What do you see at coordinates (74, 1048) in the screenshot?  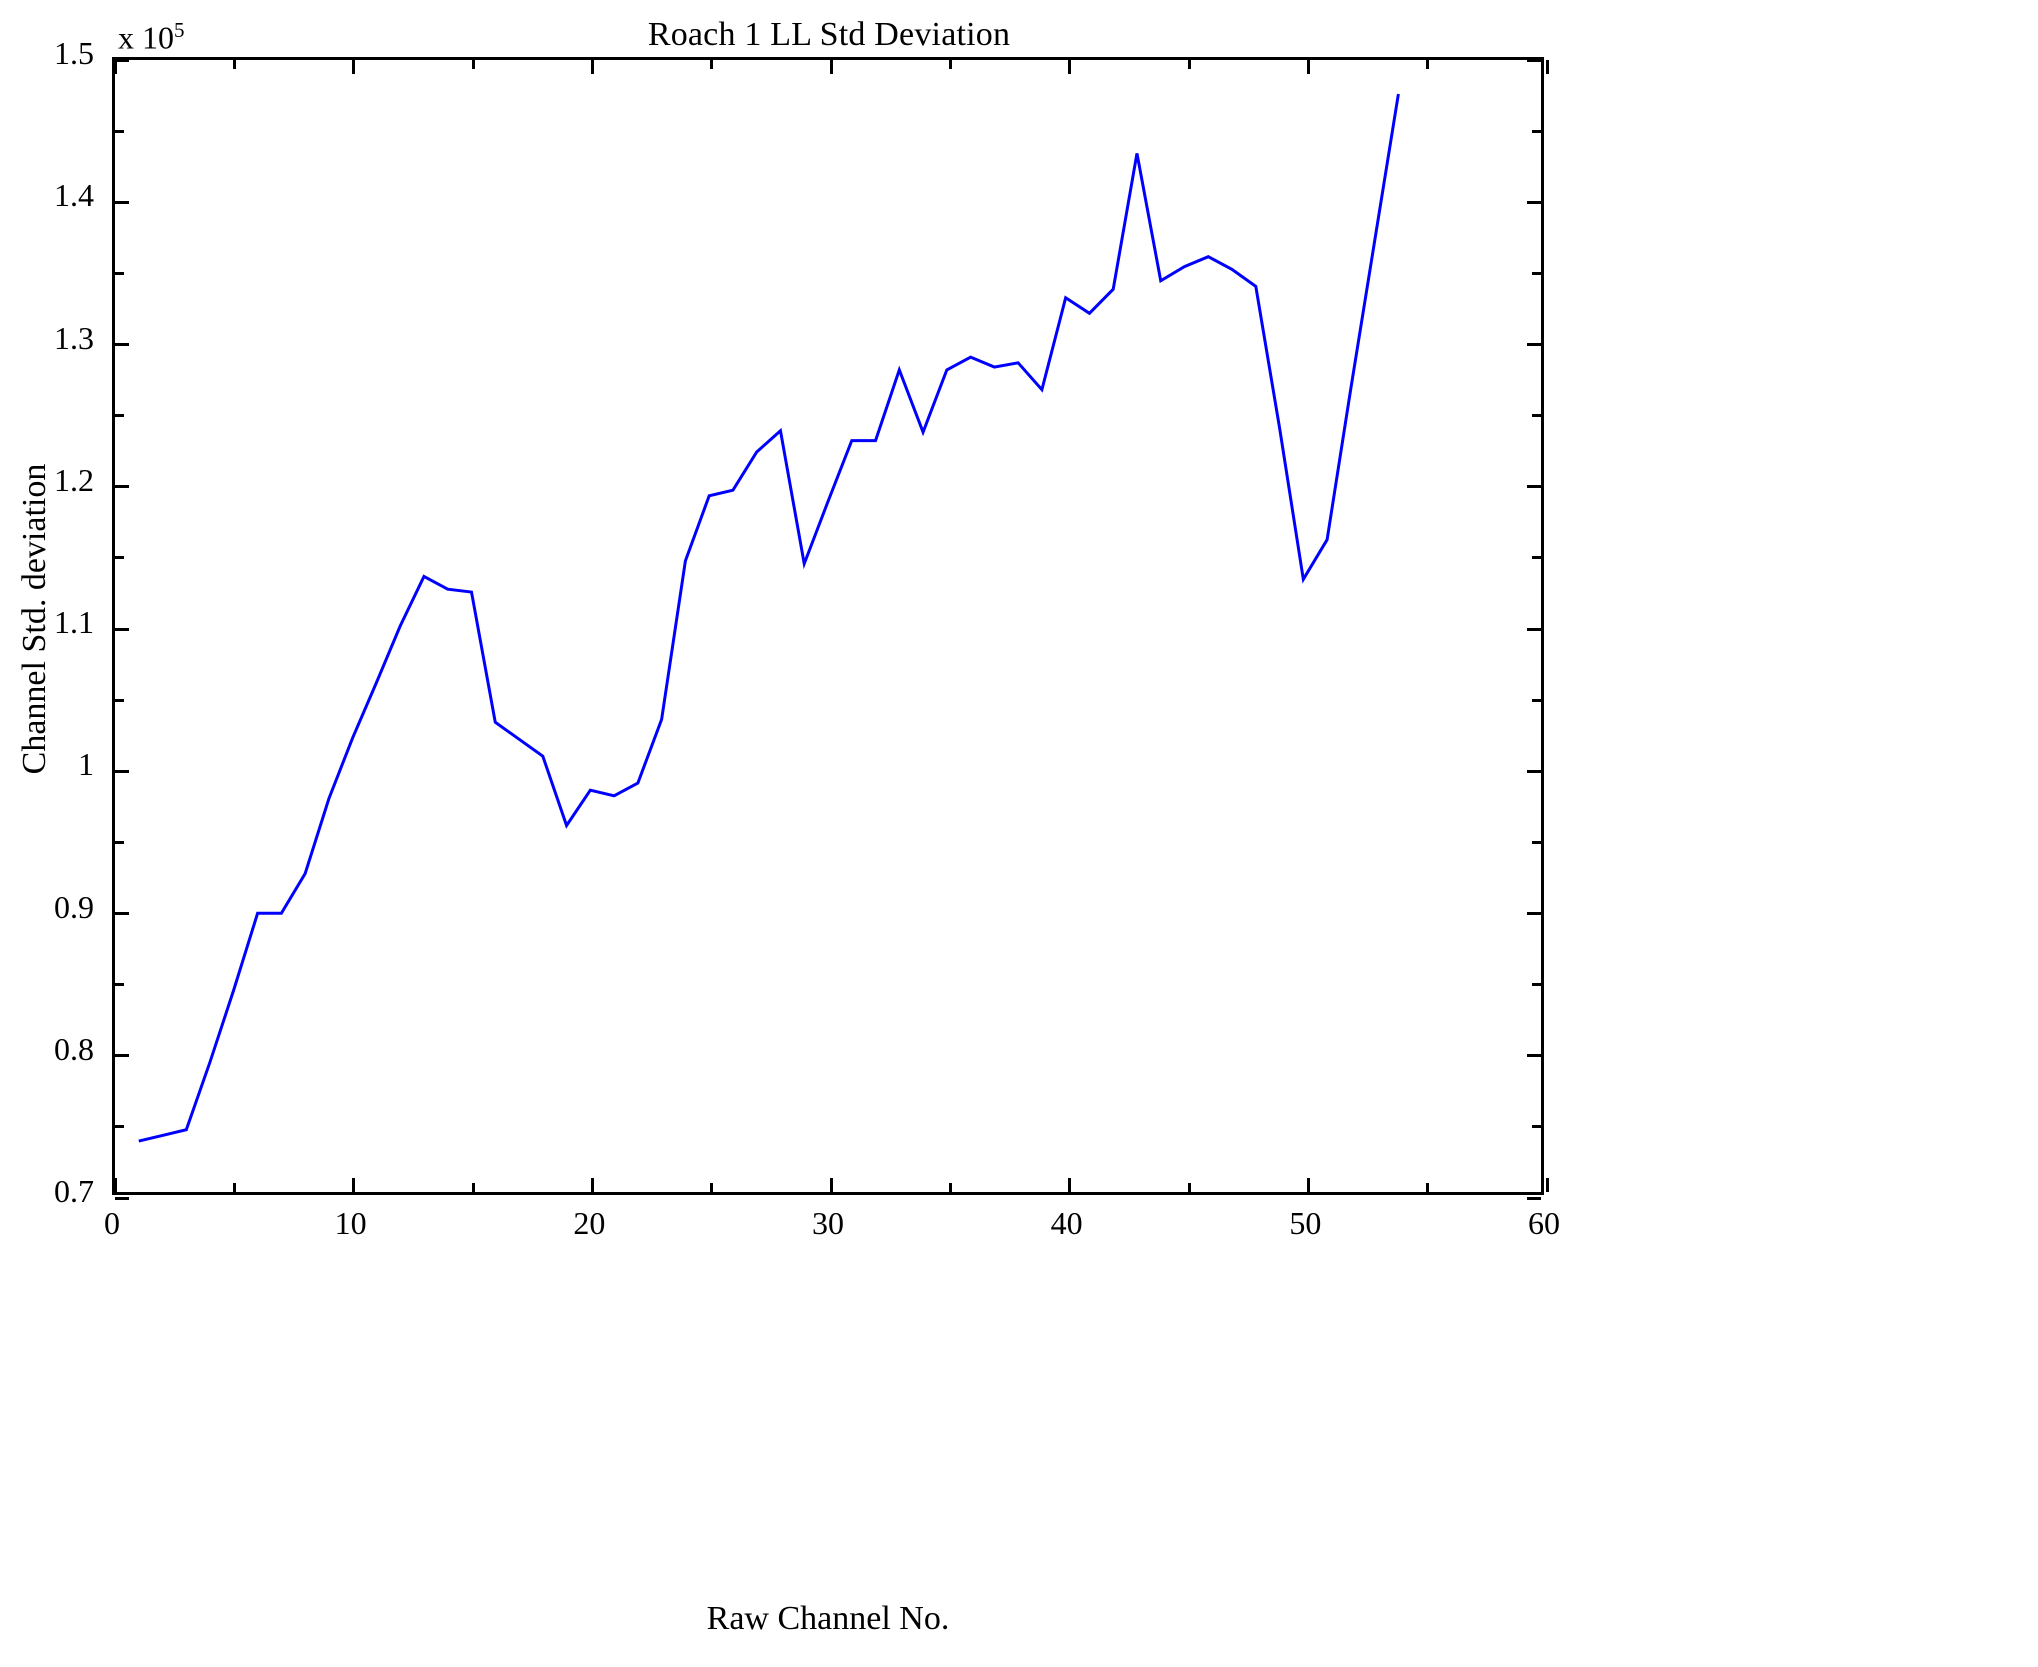 I see `y-tick-label: 0.8` at bounding box center [74, 1048].